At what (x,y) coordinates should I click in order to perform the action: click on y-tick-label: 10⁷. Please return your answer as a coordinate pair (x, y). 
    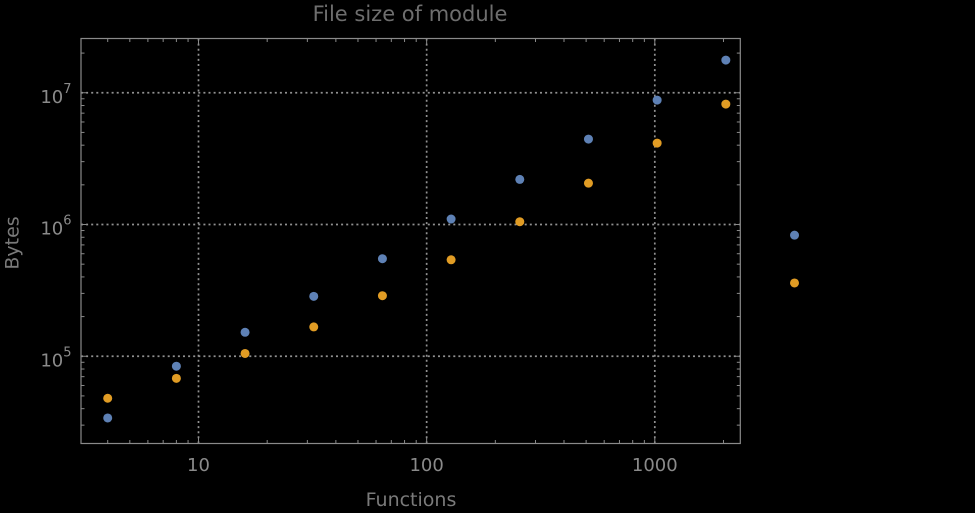
    Looking at the image, I should click on (55, 95).